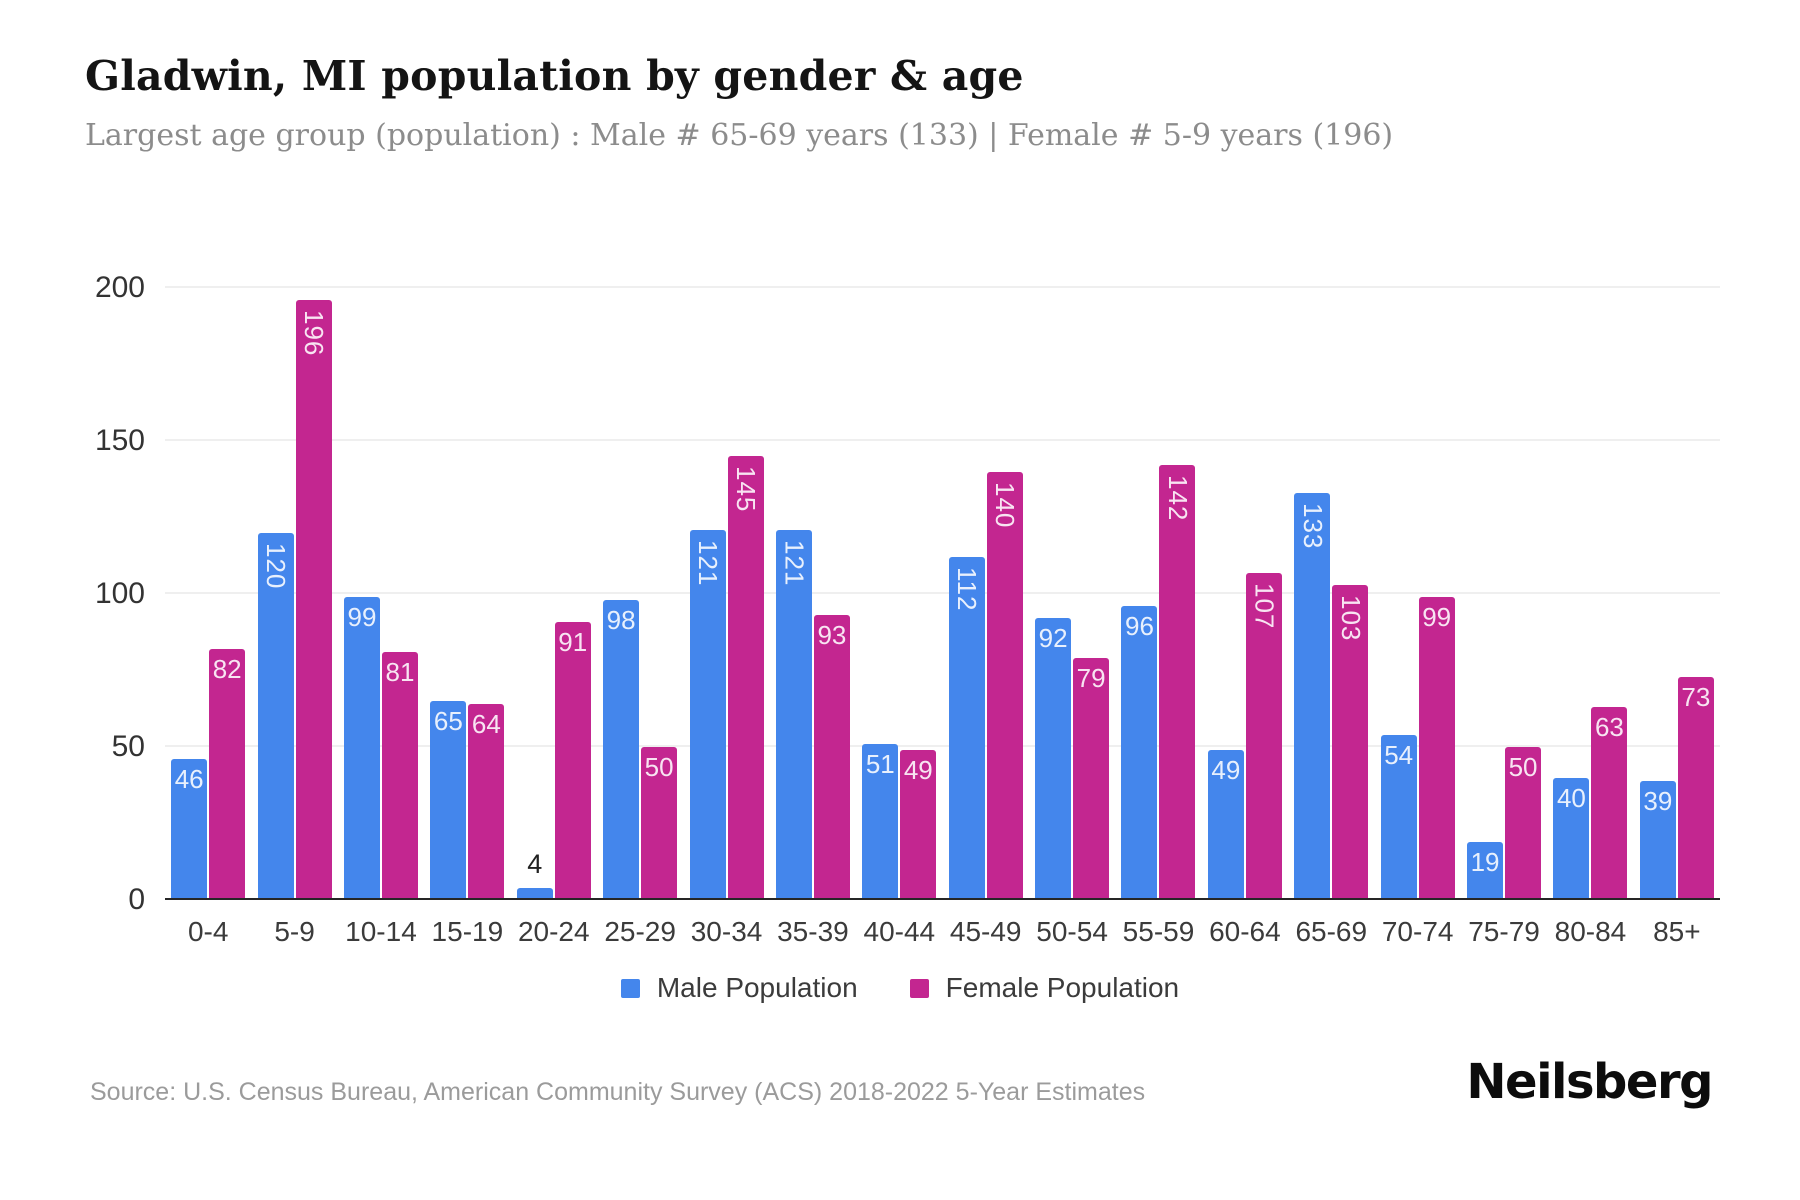 This screenshot has height=1200, width=1800. I want to click on bar-value-label: 93, so click(832, 635).